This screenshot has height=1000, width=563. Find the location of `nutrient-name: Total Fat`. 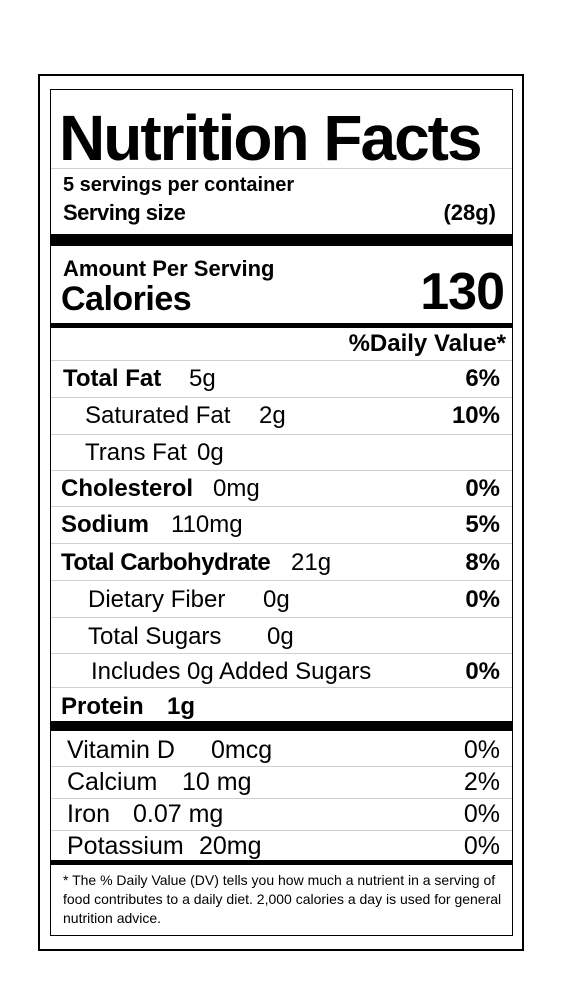

nutrient-name: Total Fat is located at coordinates (112, 378).